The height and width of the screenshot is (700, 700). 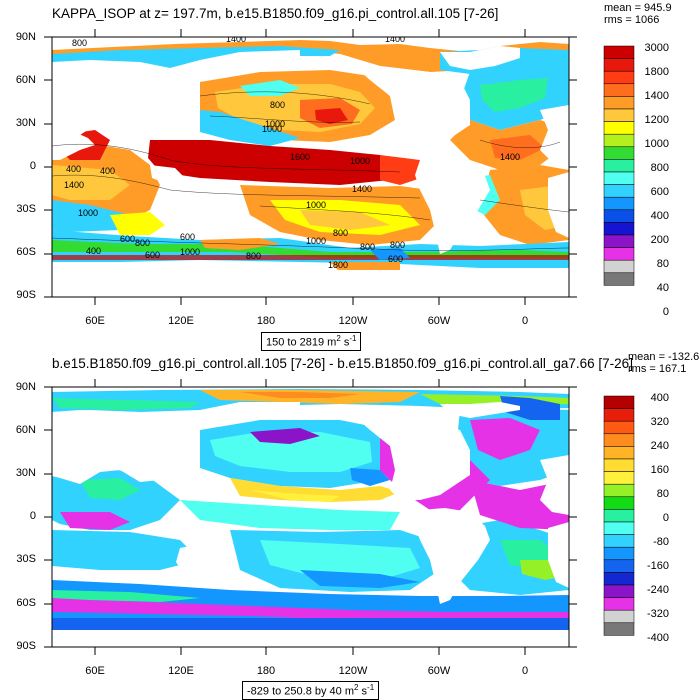 I want to click on panel1-rms: rms = 1066, so click(x=632, y=20).